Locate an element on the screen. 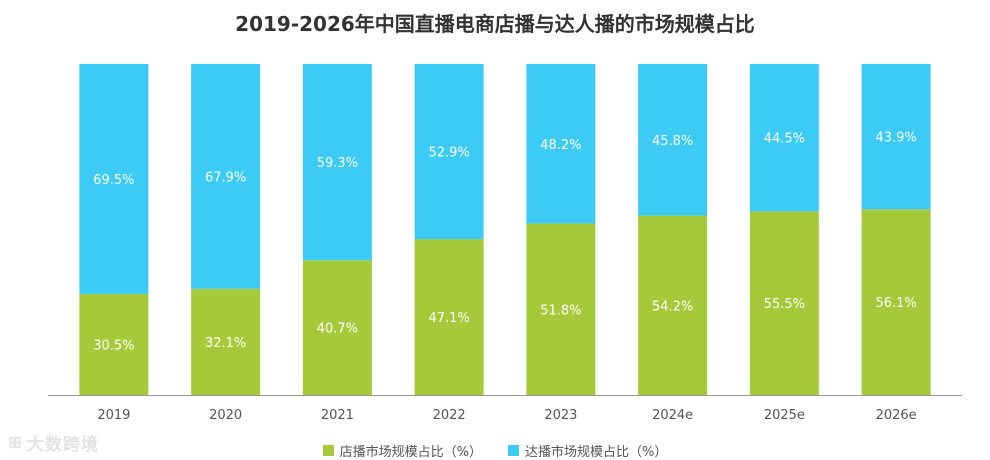 The width and height of the screenshot is (990, 460). data-label-store-2021: 40.7% is located at coordinates (337, 329).